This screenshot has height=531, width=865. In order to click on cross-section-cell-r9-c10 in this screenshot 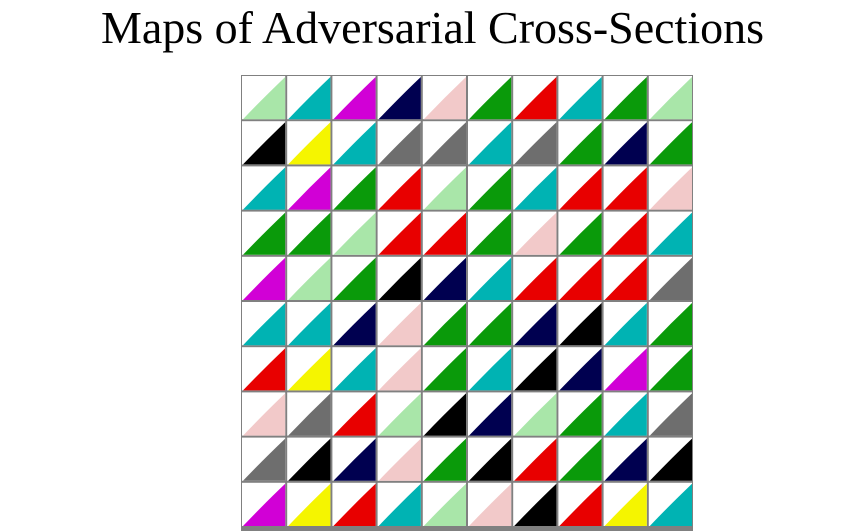, I will do `click(670, 459)`.